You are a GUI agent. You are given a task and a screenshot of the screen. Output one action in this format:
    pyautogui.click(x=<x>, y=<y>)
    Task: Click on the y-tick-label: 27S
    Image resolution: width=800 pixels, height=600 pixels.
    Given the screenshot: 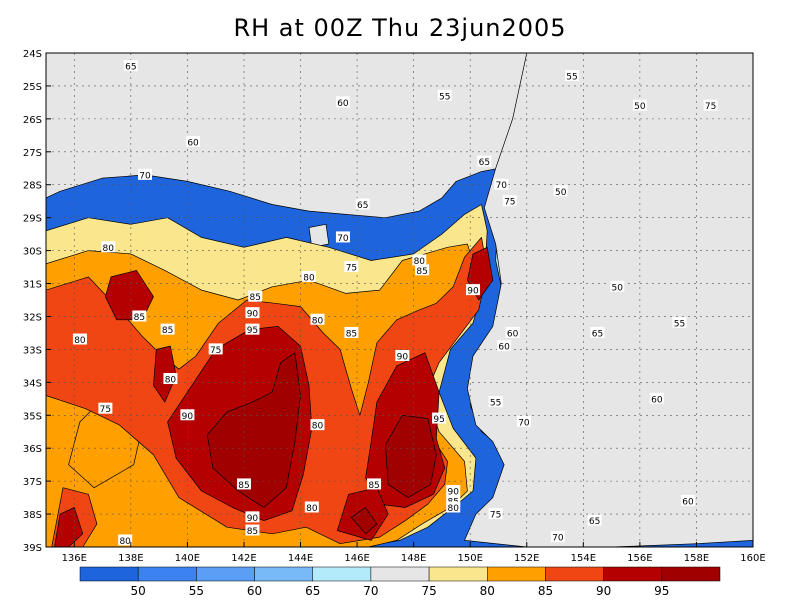 What is the action you would take?
    pyautogui.click(x=32, y=153)
    